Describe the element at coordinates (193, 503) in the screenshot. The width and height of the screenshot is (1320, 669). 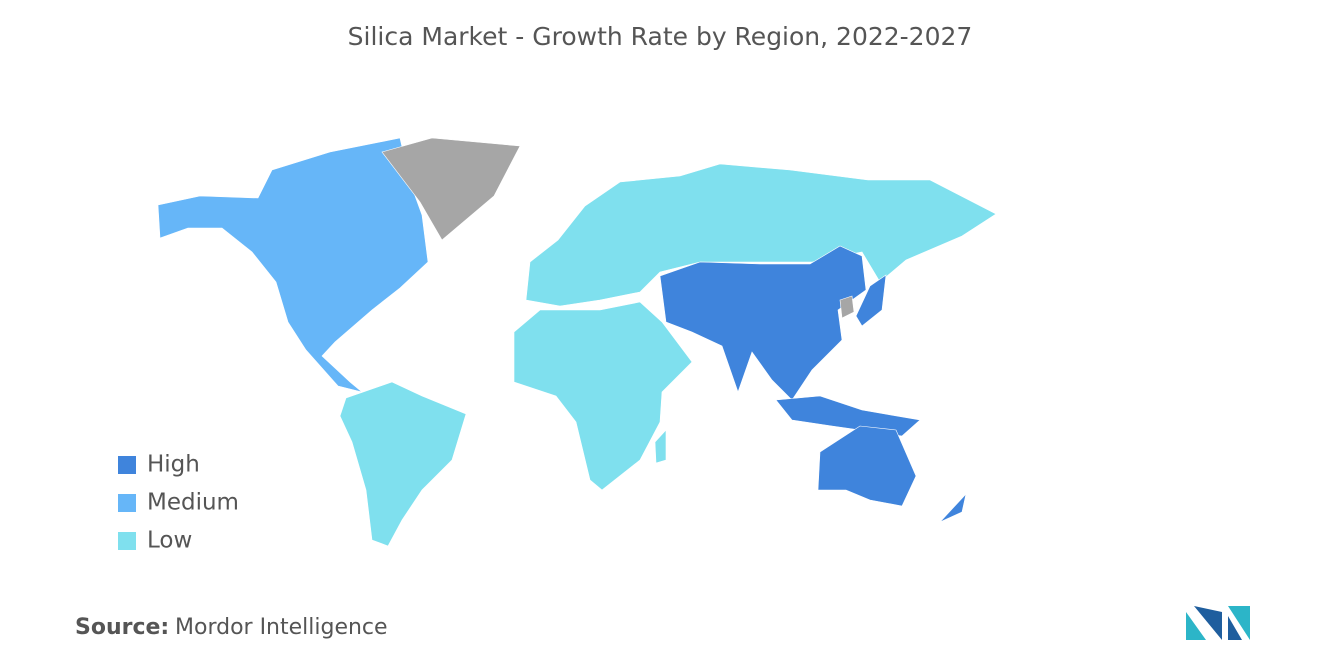
I see `legend-label: Medium` at that location.